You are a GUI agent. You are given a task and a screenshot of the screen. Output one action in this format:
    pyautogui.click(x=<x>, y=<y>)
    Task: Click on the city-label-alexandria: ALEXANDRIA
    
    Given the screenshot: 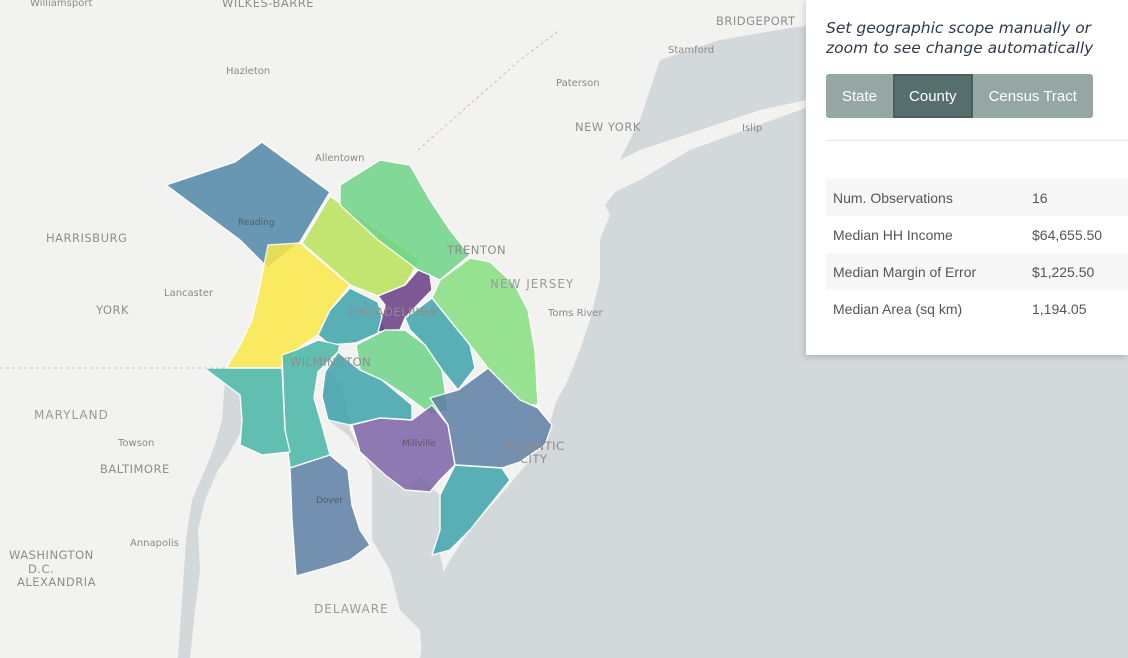 What is the action you would take?
    pyautogui.click(x=56, y=582)
    